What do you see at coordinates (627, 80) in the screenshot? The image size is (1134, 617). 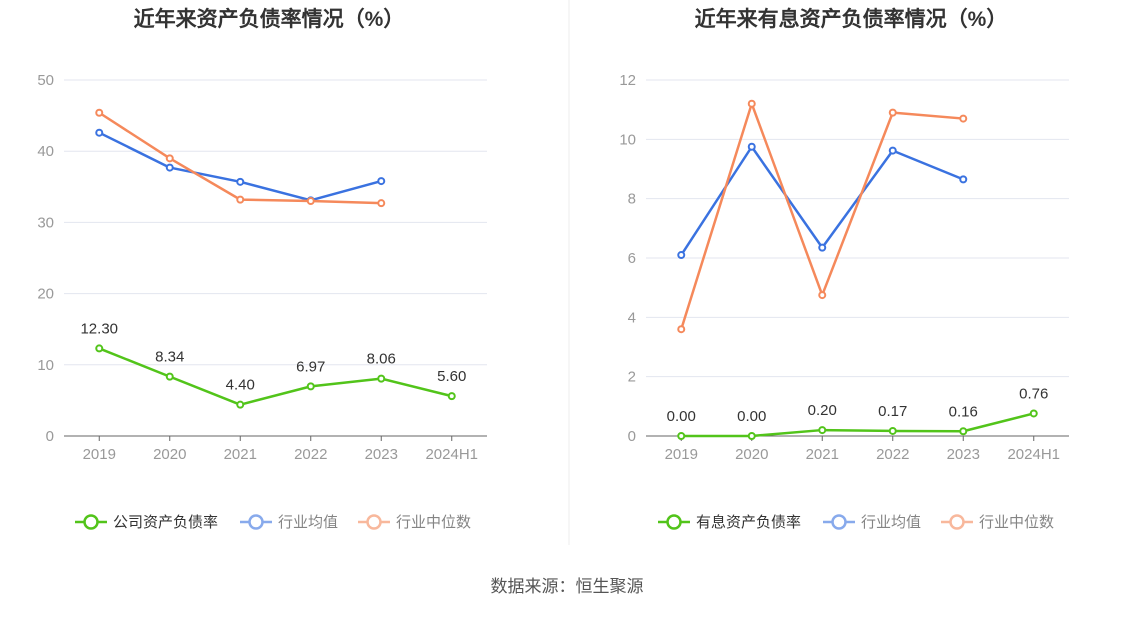 I see `y-tick-label: 12` at bounding box center [627, 80].